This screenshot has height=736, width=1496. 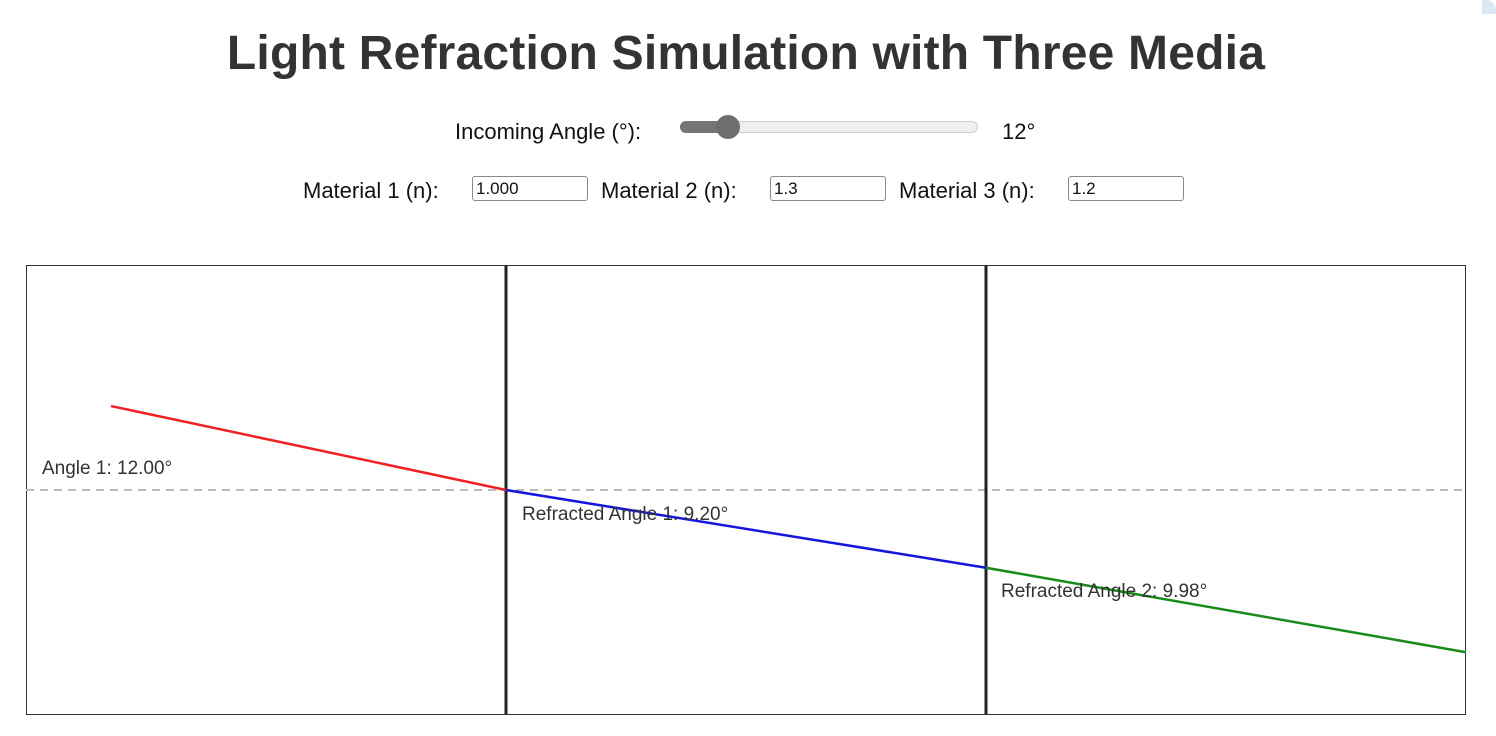 I want to click on materials-row: Material 1 (n): Material 2 (n), so click(x=746, y=190).